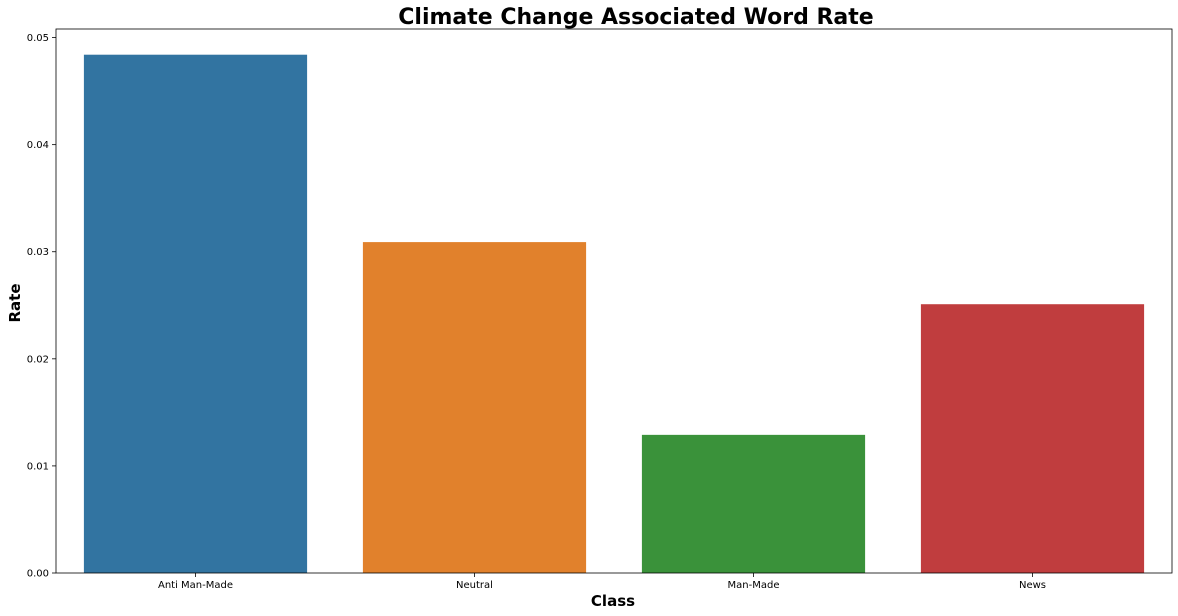 Image resolution: width=1178 pixels, height=616 pixels. I want to click on bar-man-made, so click(753, 503).